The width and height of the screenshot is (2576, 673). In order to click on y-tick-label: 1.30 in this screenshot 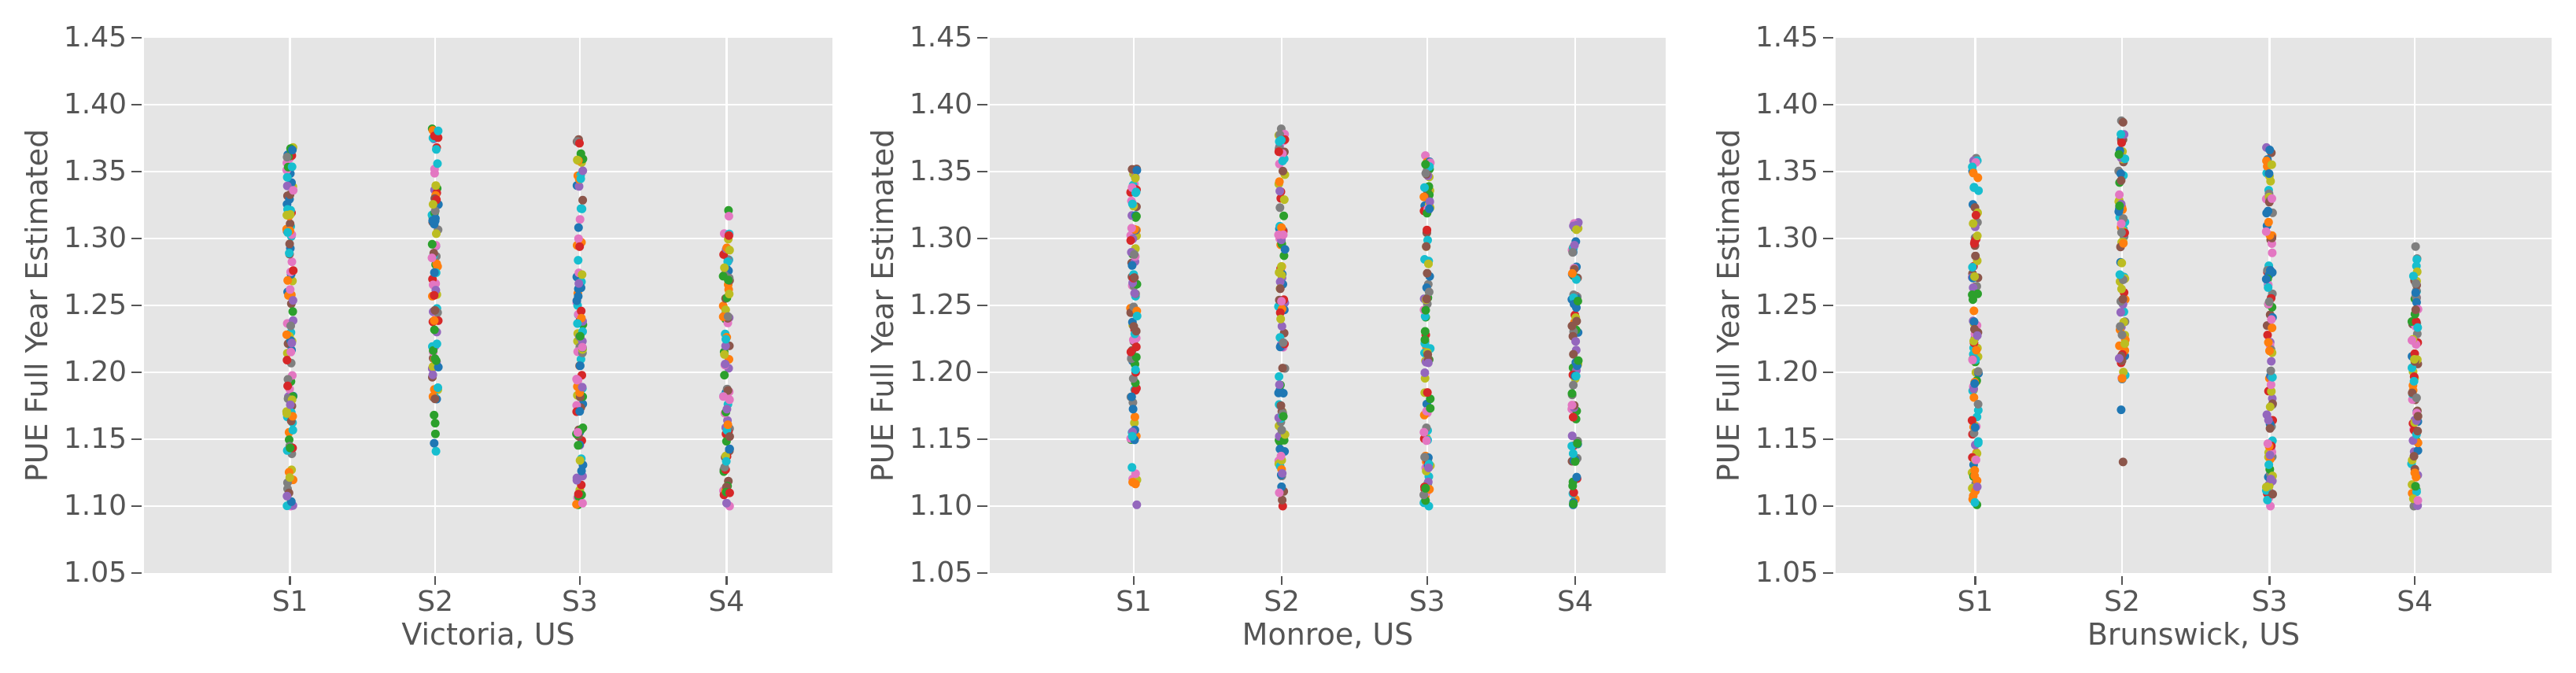, I will do `click(1787, 238)`.